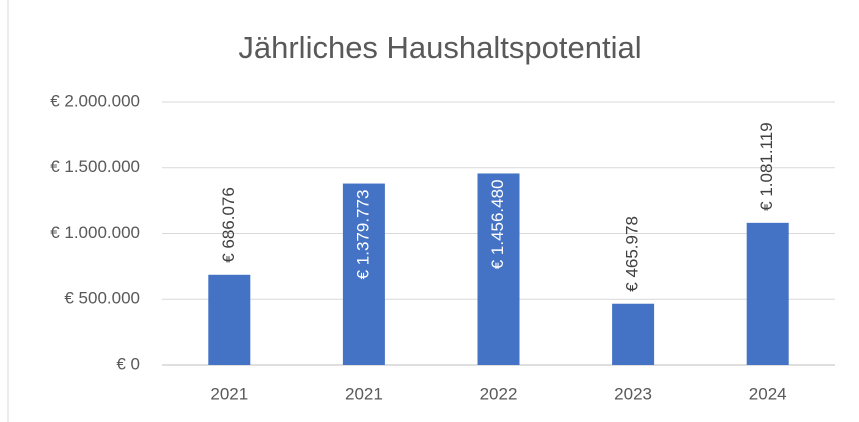  I want to click on data-label: € 1.379.773, so click(362, 235).